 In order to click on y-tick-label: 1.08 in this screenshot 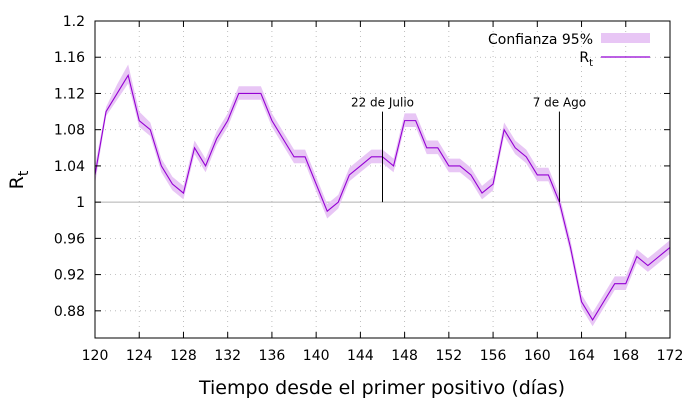, I will do `click(69, 131)`.